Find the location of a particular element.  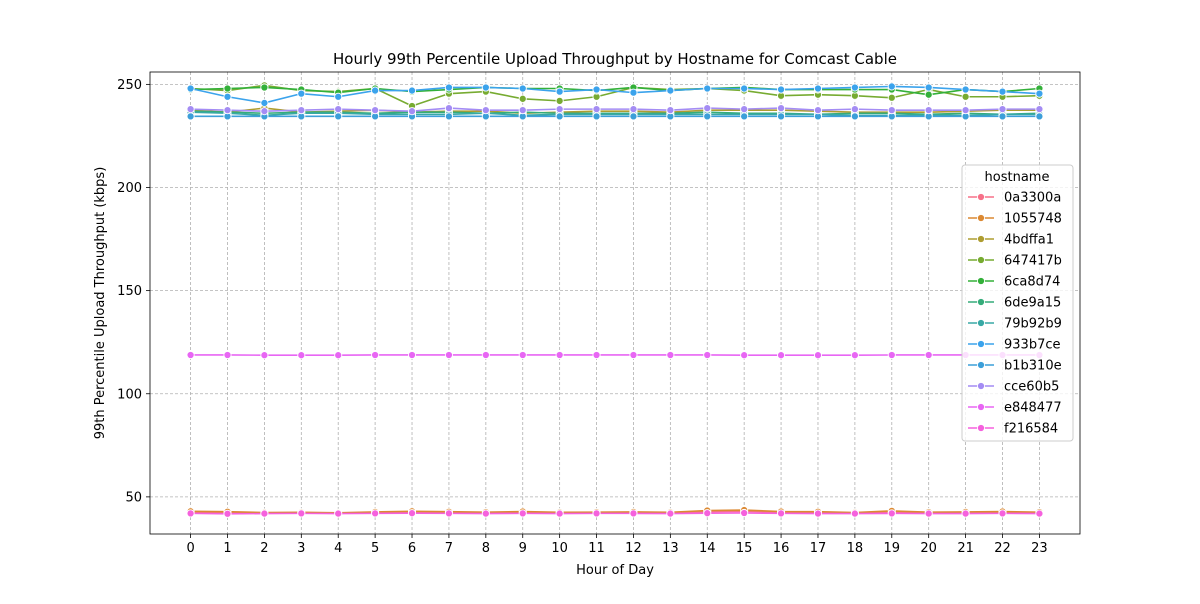

y-tick-label: 150 is located at coordinates (129, 291).